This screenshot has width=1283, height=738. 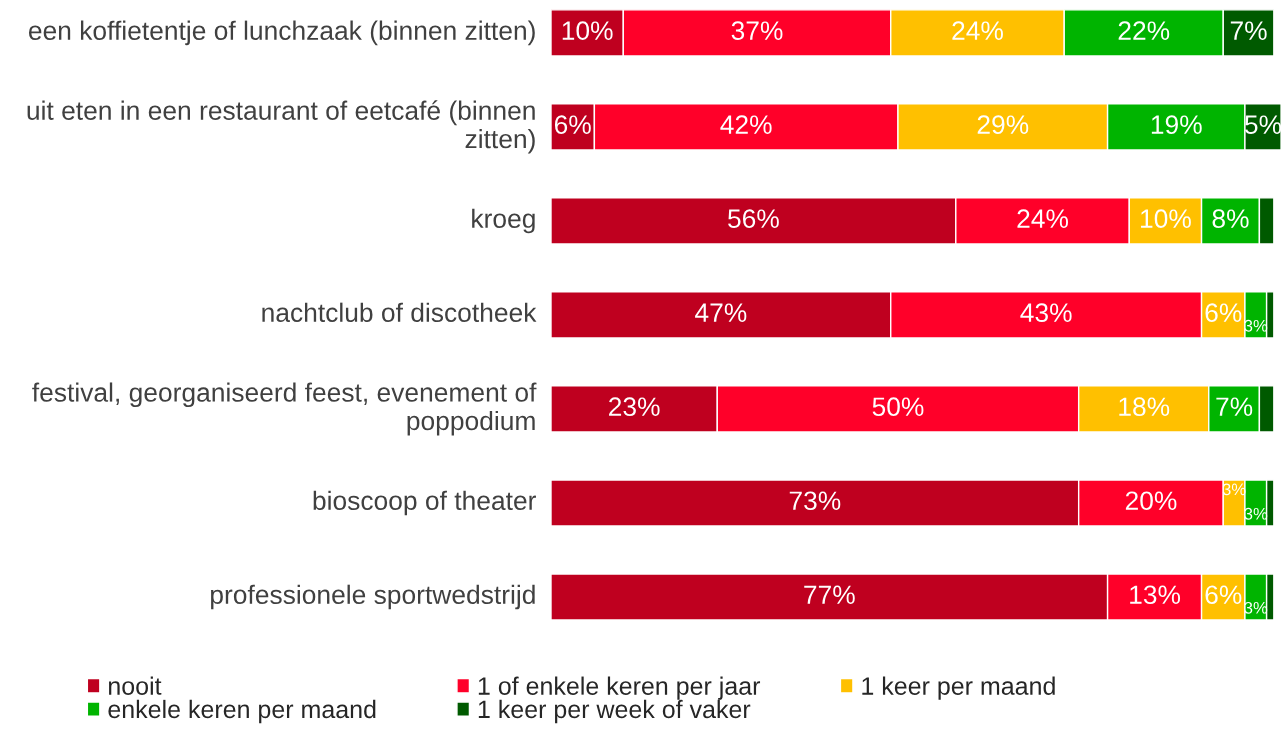 I want to click on legend-label: nooit, so click(x=135, y=685).